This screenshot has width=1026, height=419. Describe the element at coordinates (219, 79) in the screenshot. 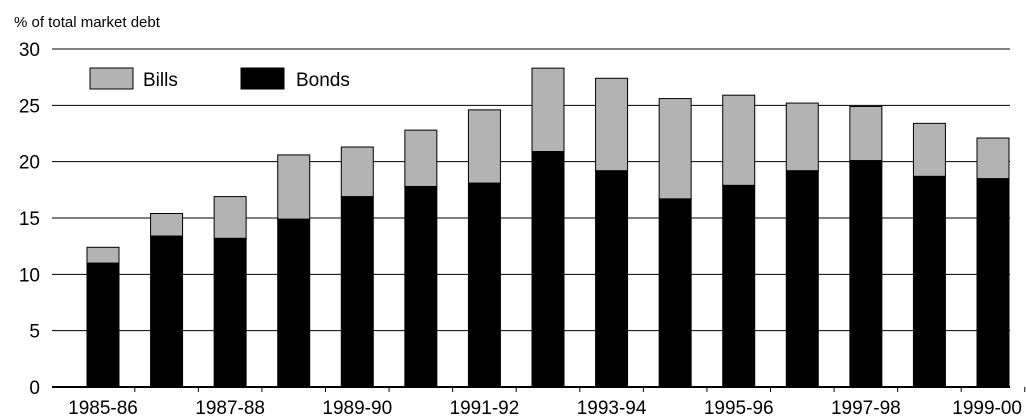

I see `legend: Bills Bonds` at that location.